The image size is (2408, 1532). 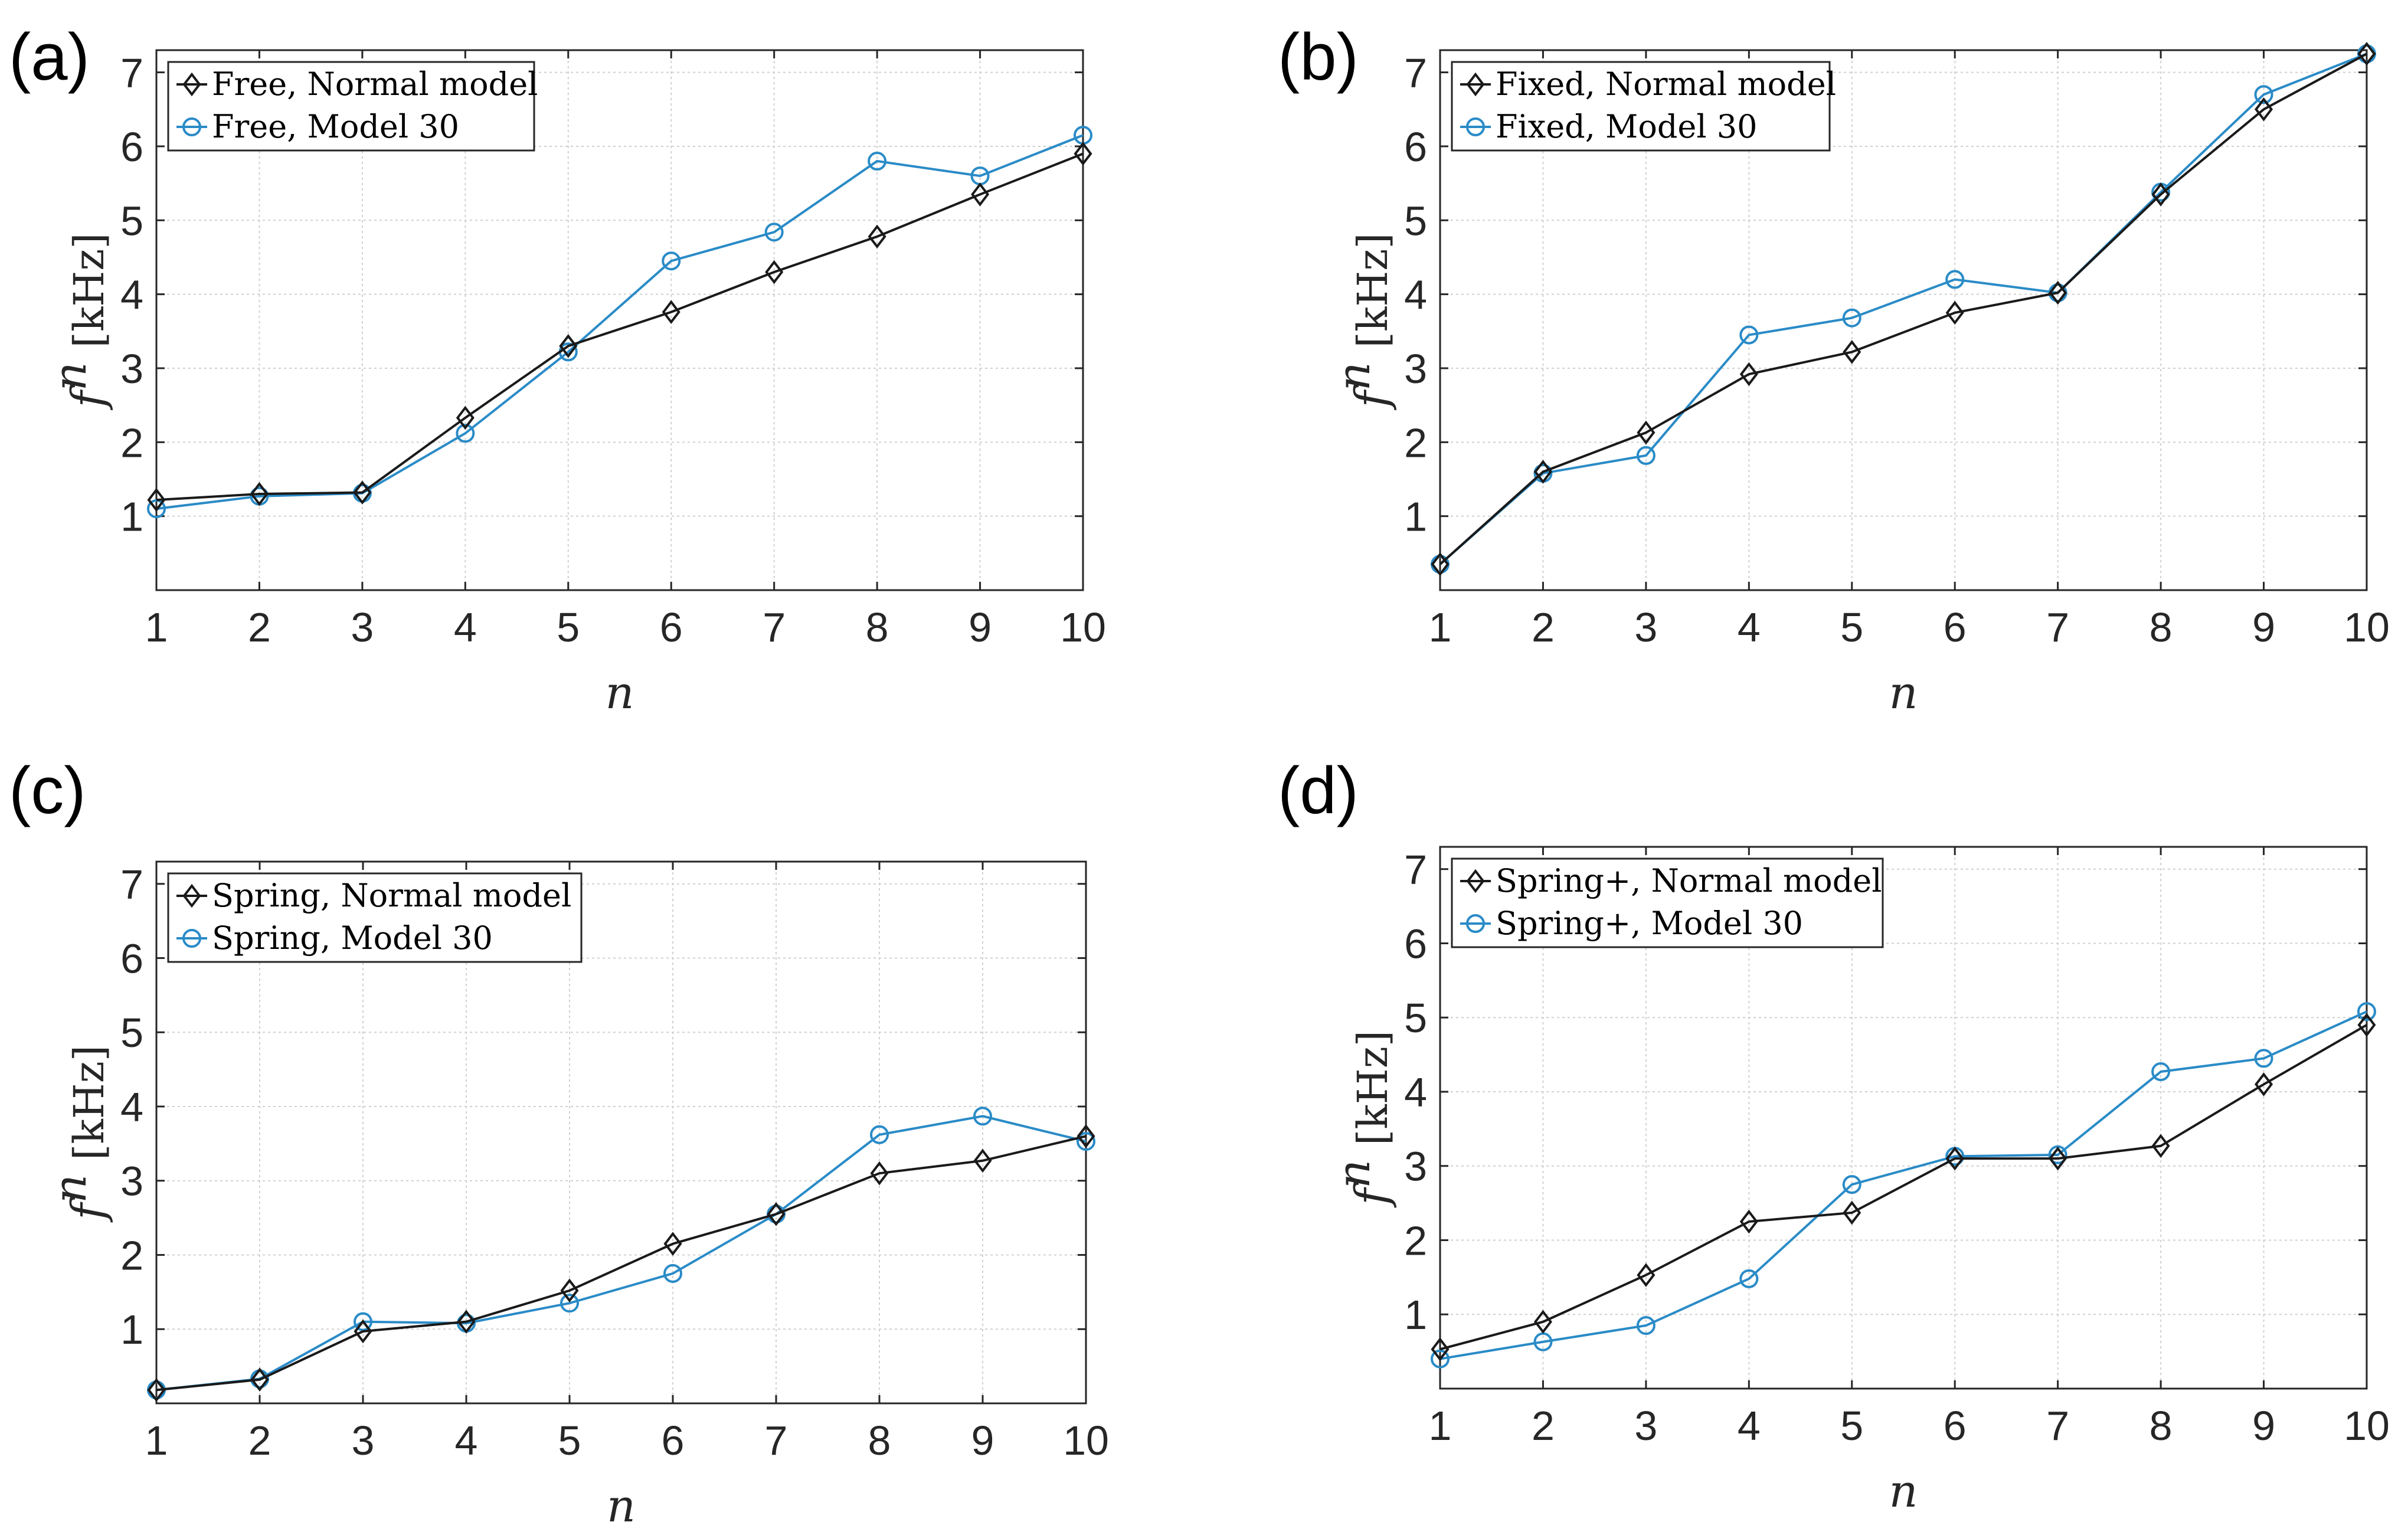 I want to click on legend: Free, Normal model Free, Model 30, so click(x=353, y=106).